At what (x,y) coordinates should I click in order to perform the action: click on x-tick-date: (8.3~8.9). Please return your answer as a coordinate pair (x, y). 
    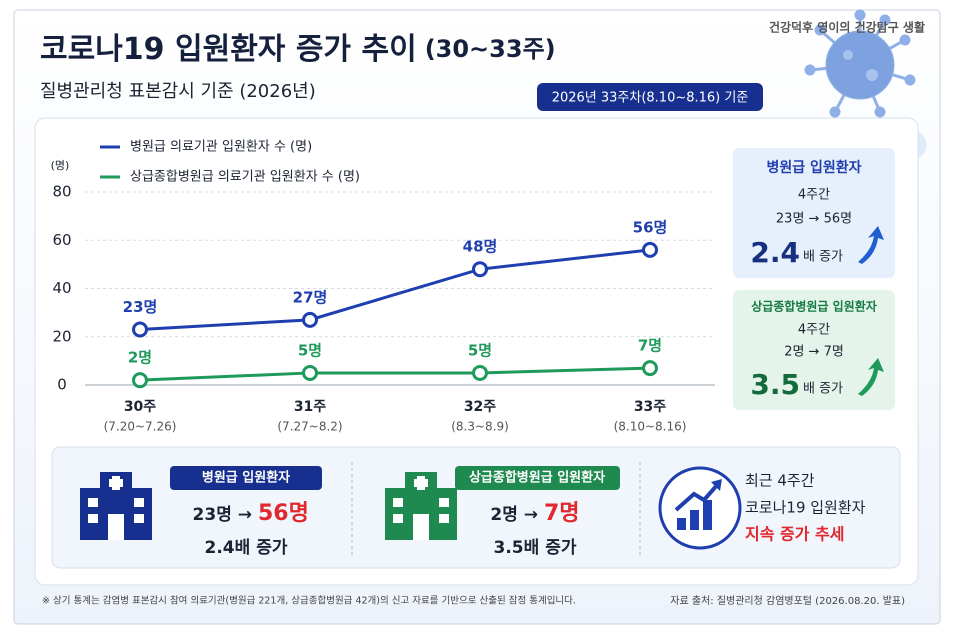
    Looking at the image, I should click on (480, 427).